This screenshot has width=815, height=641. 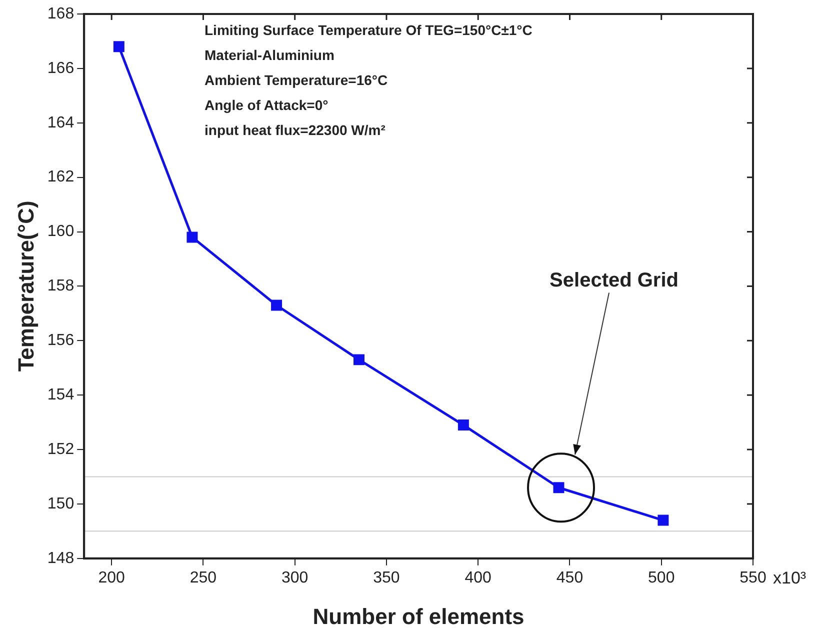 I want to click on y-tick-label: 154, so click(x=60, y=395).